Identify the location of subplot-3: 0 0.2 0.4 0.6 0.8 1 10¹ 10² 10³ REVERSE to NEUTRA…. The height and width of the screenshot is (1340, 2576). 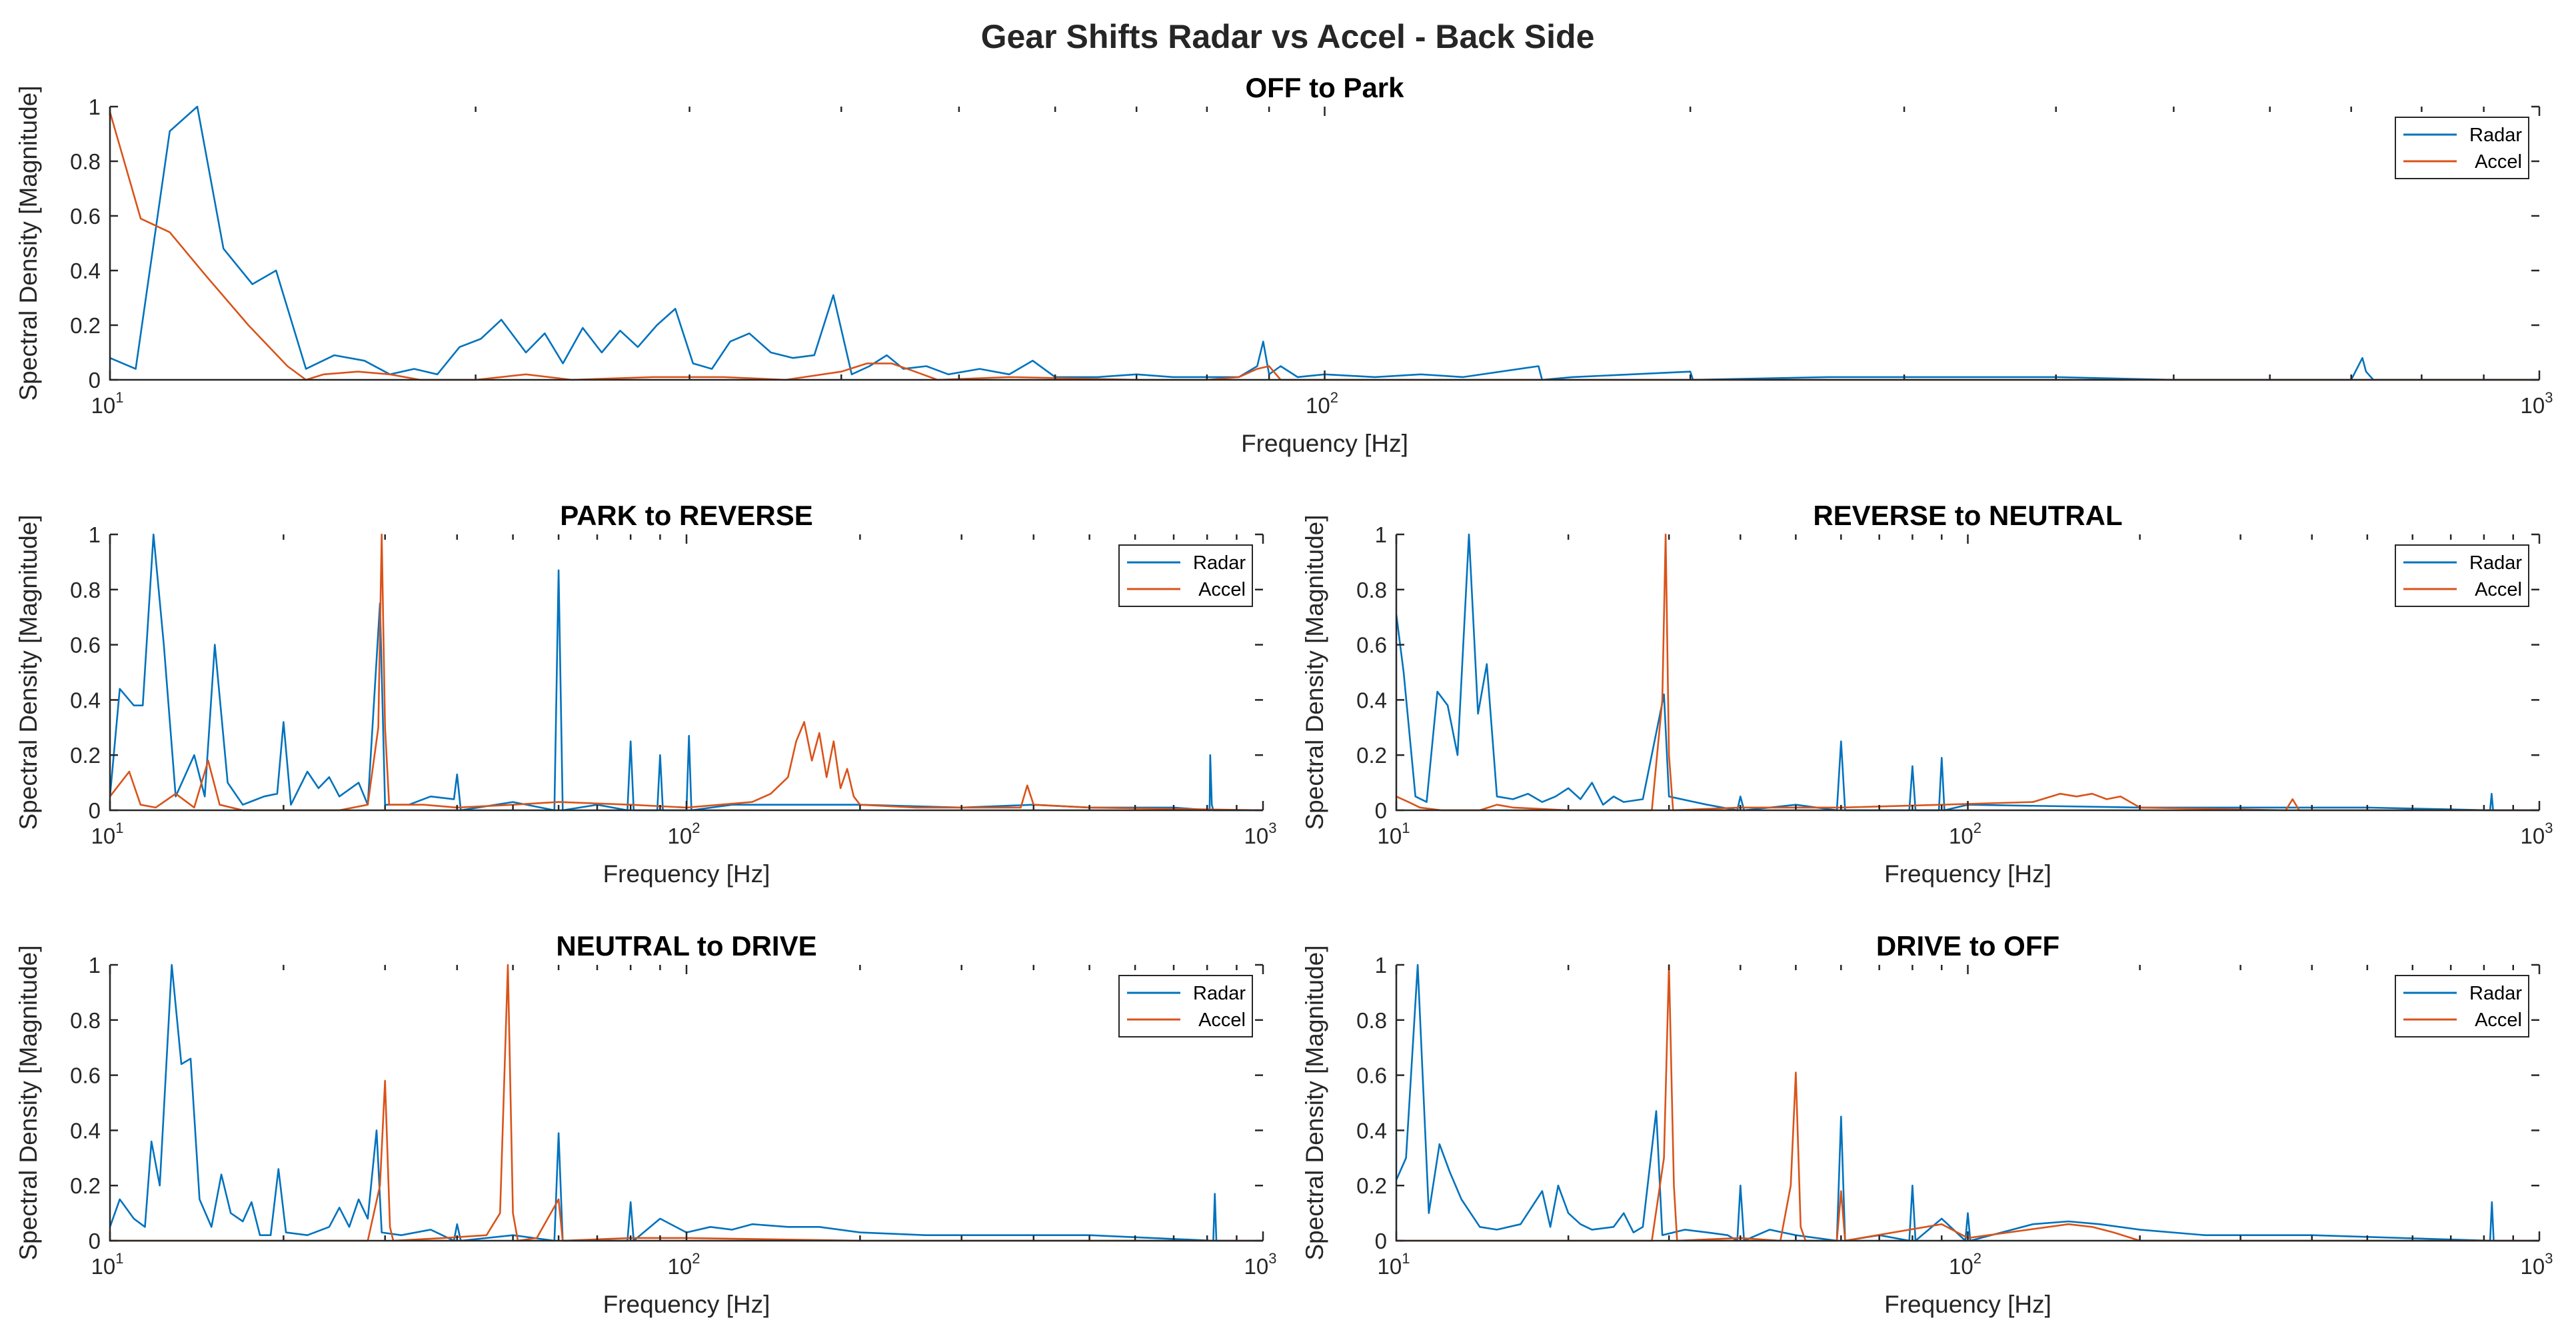
(1927, 694).